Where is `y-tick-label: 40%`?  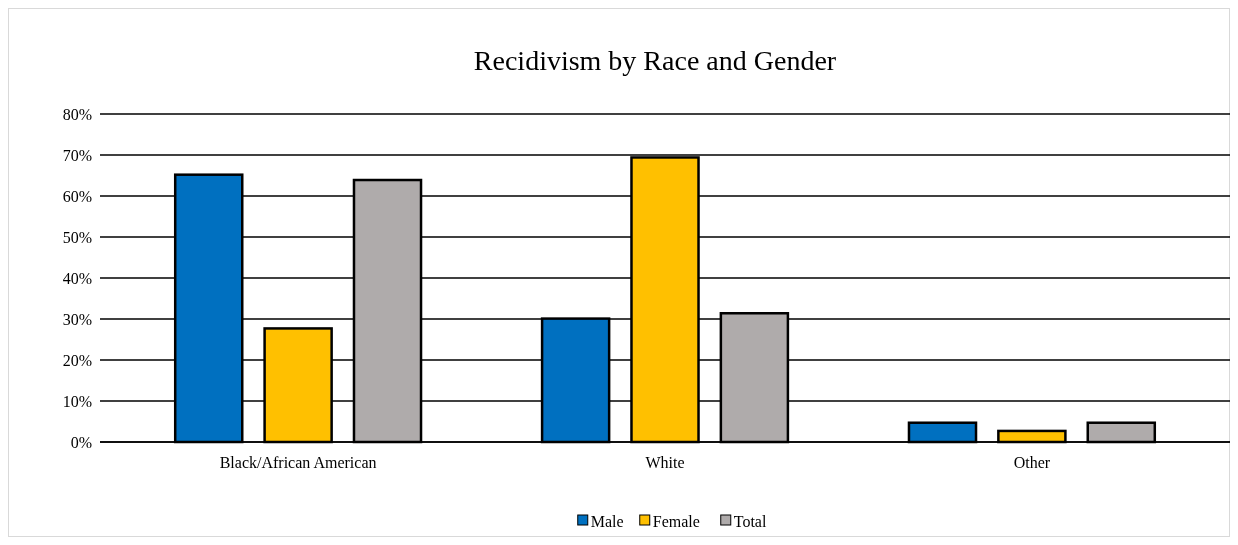
y-tick-label: 40% is located at coordinates (77, 278).